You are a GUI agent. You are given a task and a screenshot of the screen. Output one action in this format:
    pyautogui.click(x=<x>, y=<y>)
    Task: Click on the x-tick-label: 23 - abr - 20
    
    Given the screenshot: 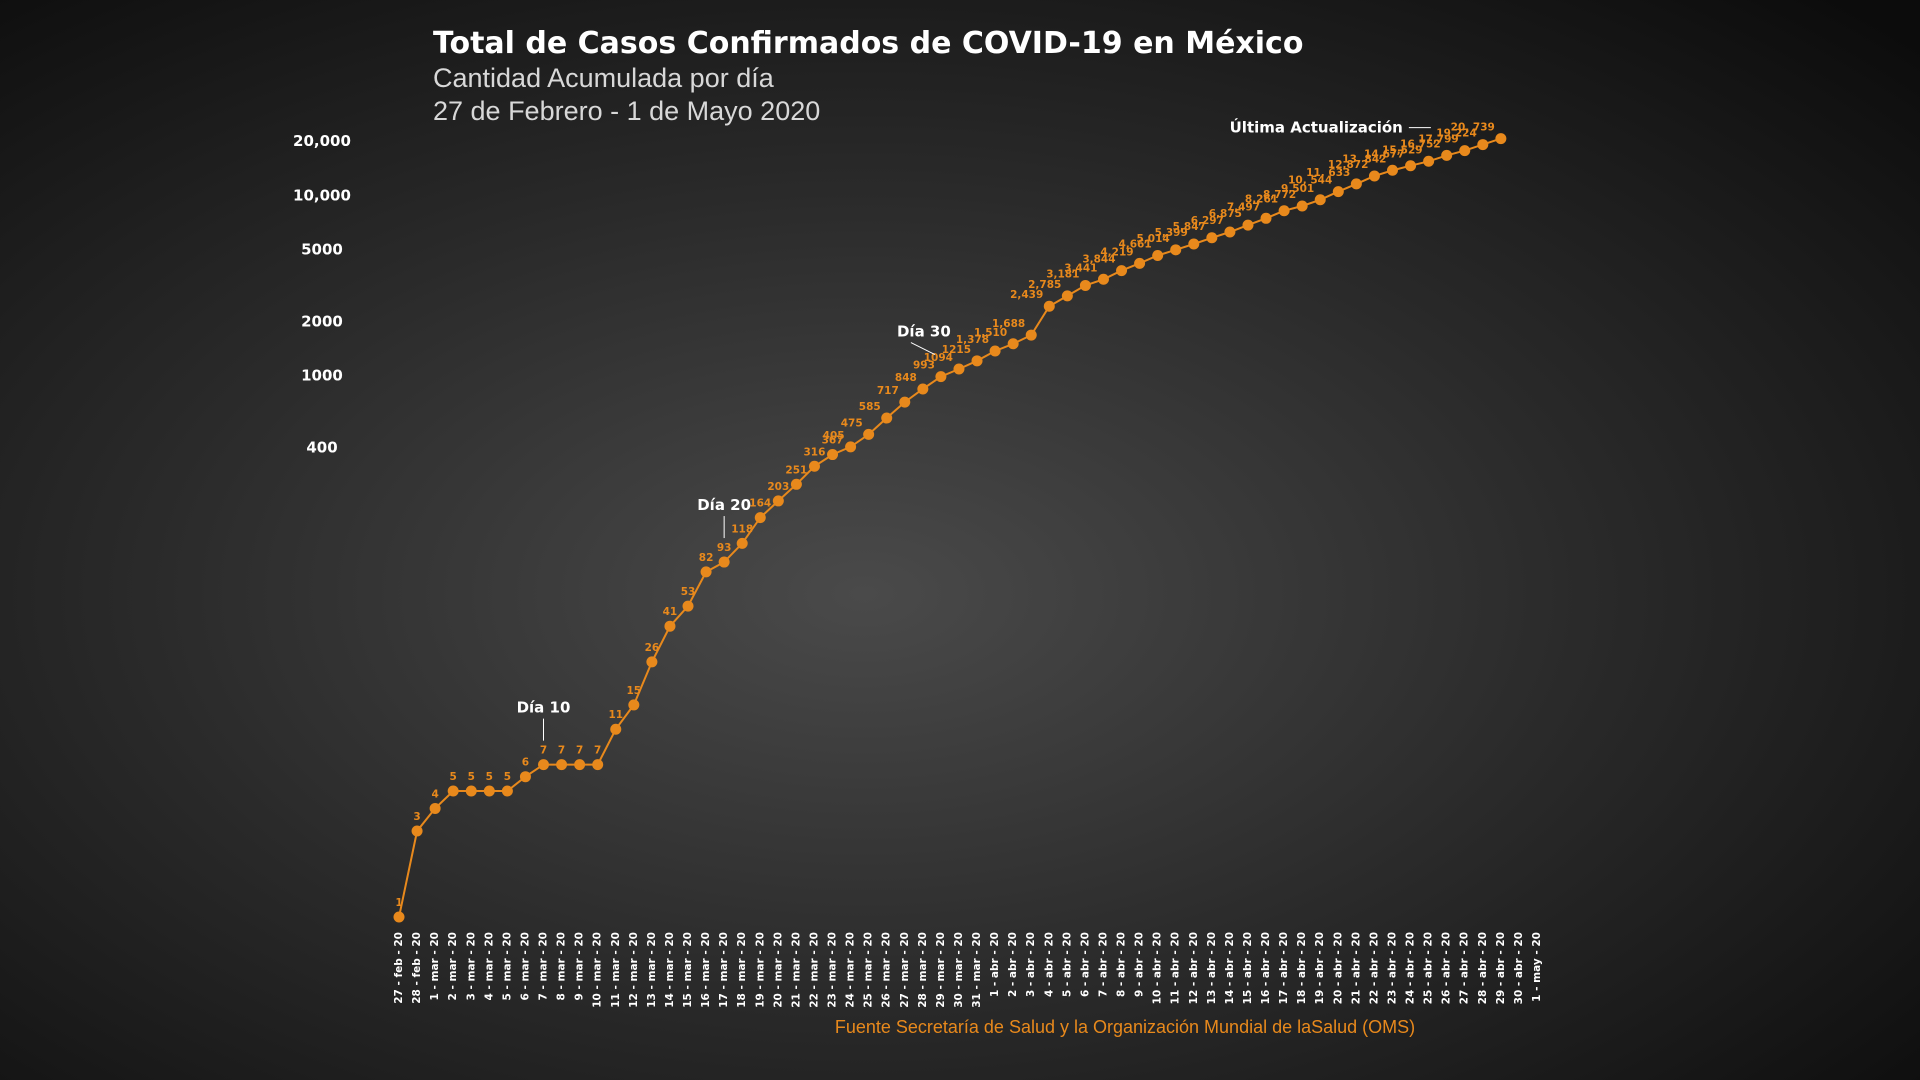 What is the action you would take?
    pyautogui.click(x=1392, y=968)
    